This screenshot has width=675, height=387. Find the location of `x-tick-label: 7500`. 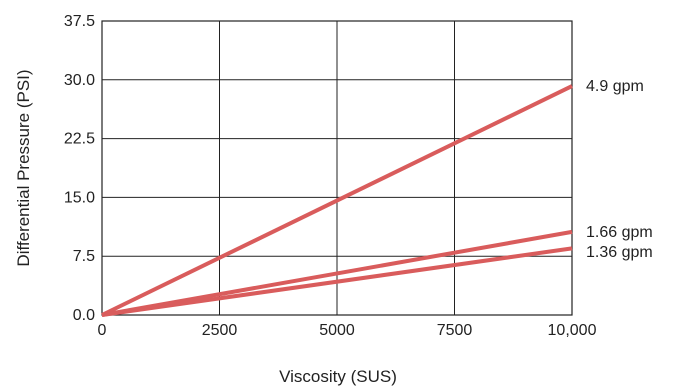

x-tick-label: 7500 is located at coordinates (455, 330).